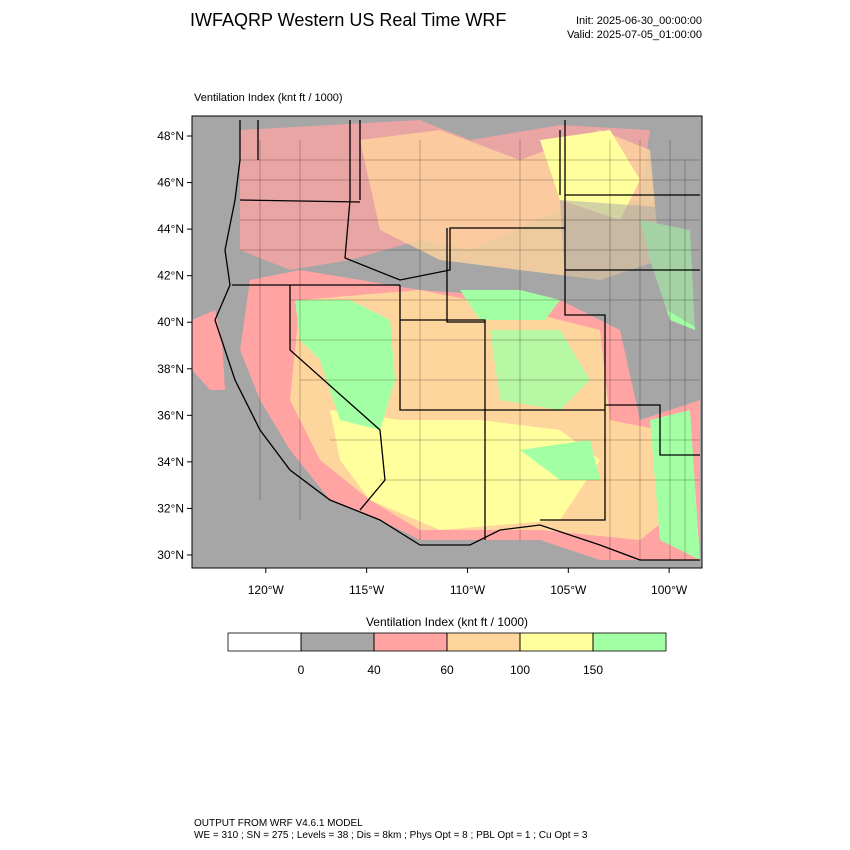 The image size is (850, 850). What do you see at coordinates (348, 20) in the screenshot?
I see `title: IWFAQRP Western US Real Time WRF` at bounding box center [348, 20].